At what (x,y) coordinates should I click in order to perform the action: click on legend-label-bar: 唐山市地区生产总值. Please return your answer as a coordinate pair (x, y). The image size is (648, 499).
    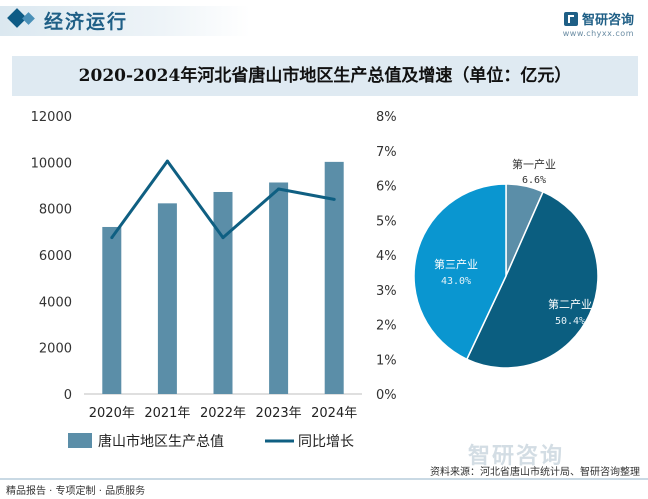
    Looking at the image, I should click on (161, 441).